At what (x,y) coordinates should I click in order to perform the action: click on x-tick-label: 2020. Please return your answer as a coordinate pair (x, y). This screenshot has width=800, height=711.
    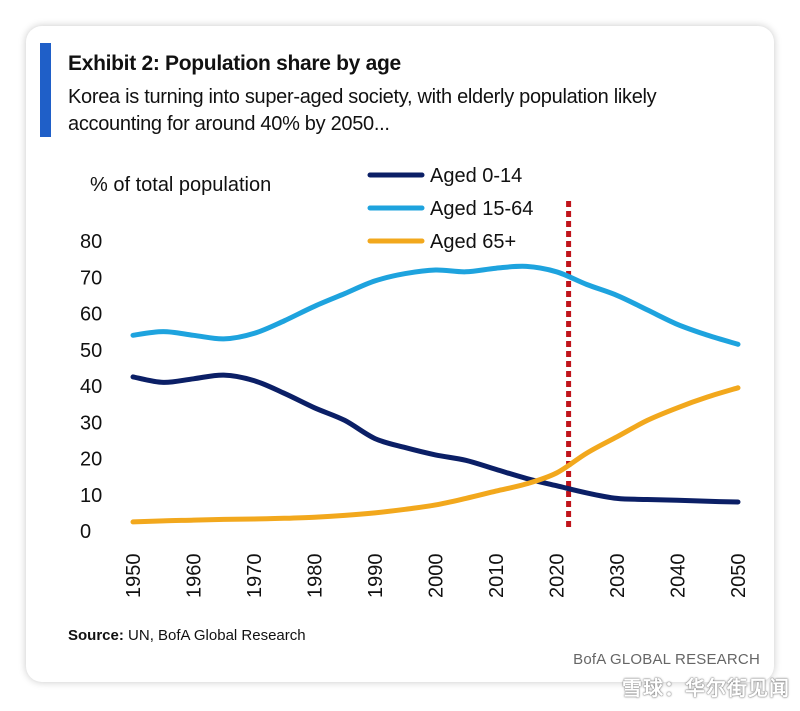
    Looking at the image, I should click on (558, 576).